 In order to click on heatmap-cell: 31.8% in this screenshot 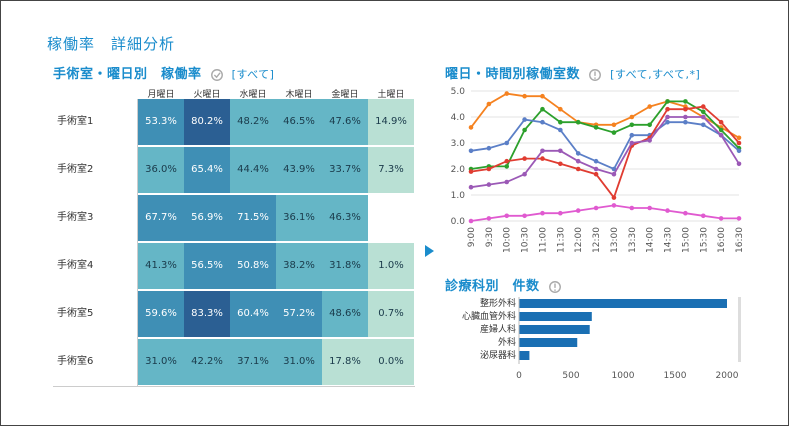, I will do `click(345, 266)`.